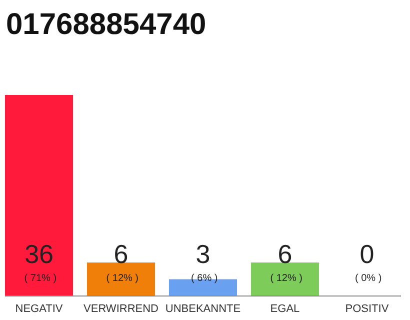  I want to click on x-tick-label: NEGATIV, so click(39, 309).